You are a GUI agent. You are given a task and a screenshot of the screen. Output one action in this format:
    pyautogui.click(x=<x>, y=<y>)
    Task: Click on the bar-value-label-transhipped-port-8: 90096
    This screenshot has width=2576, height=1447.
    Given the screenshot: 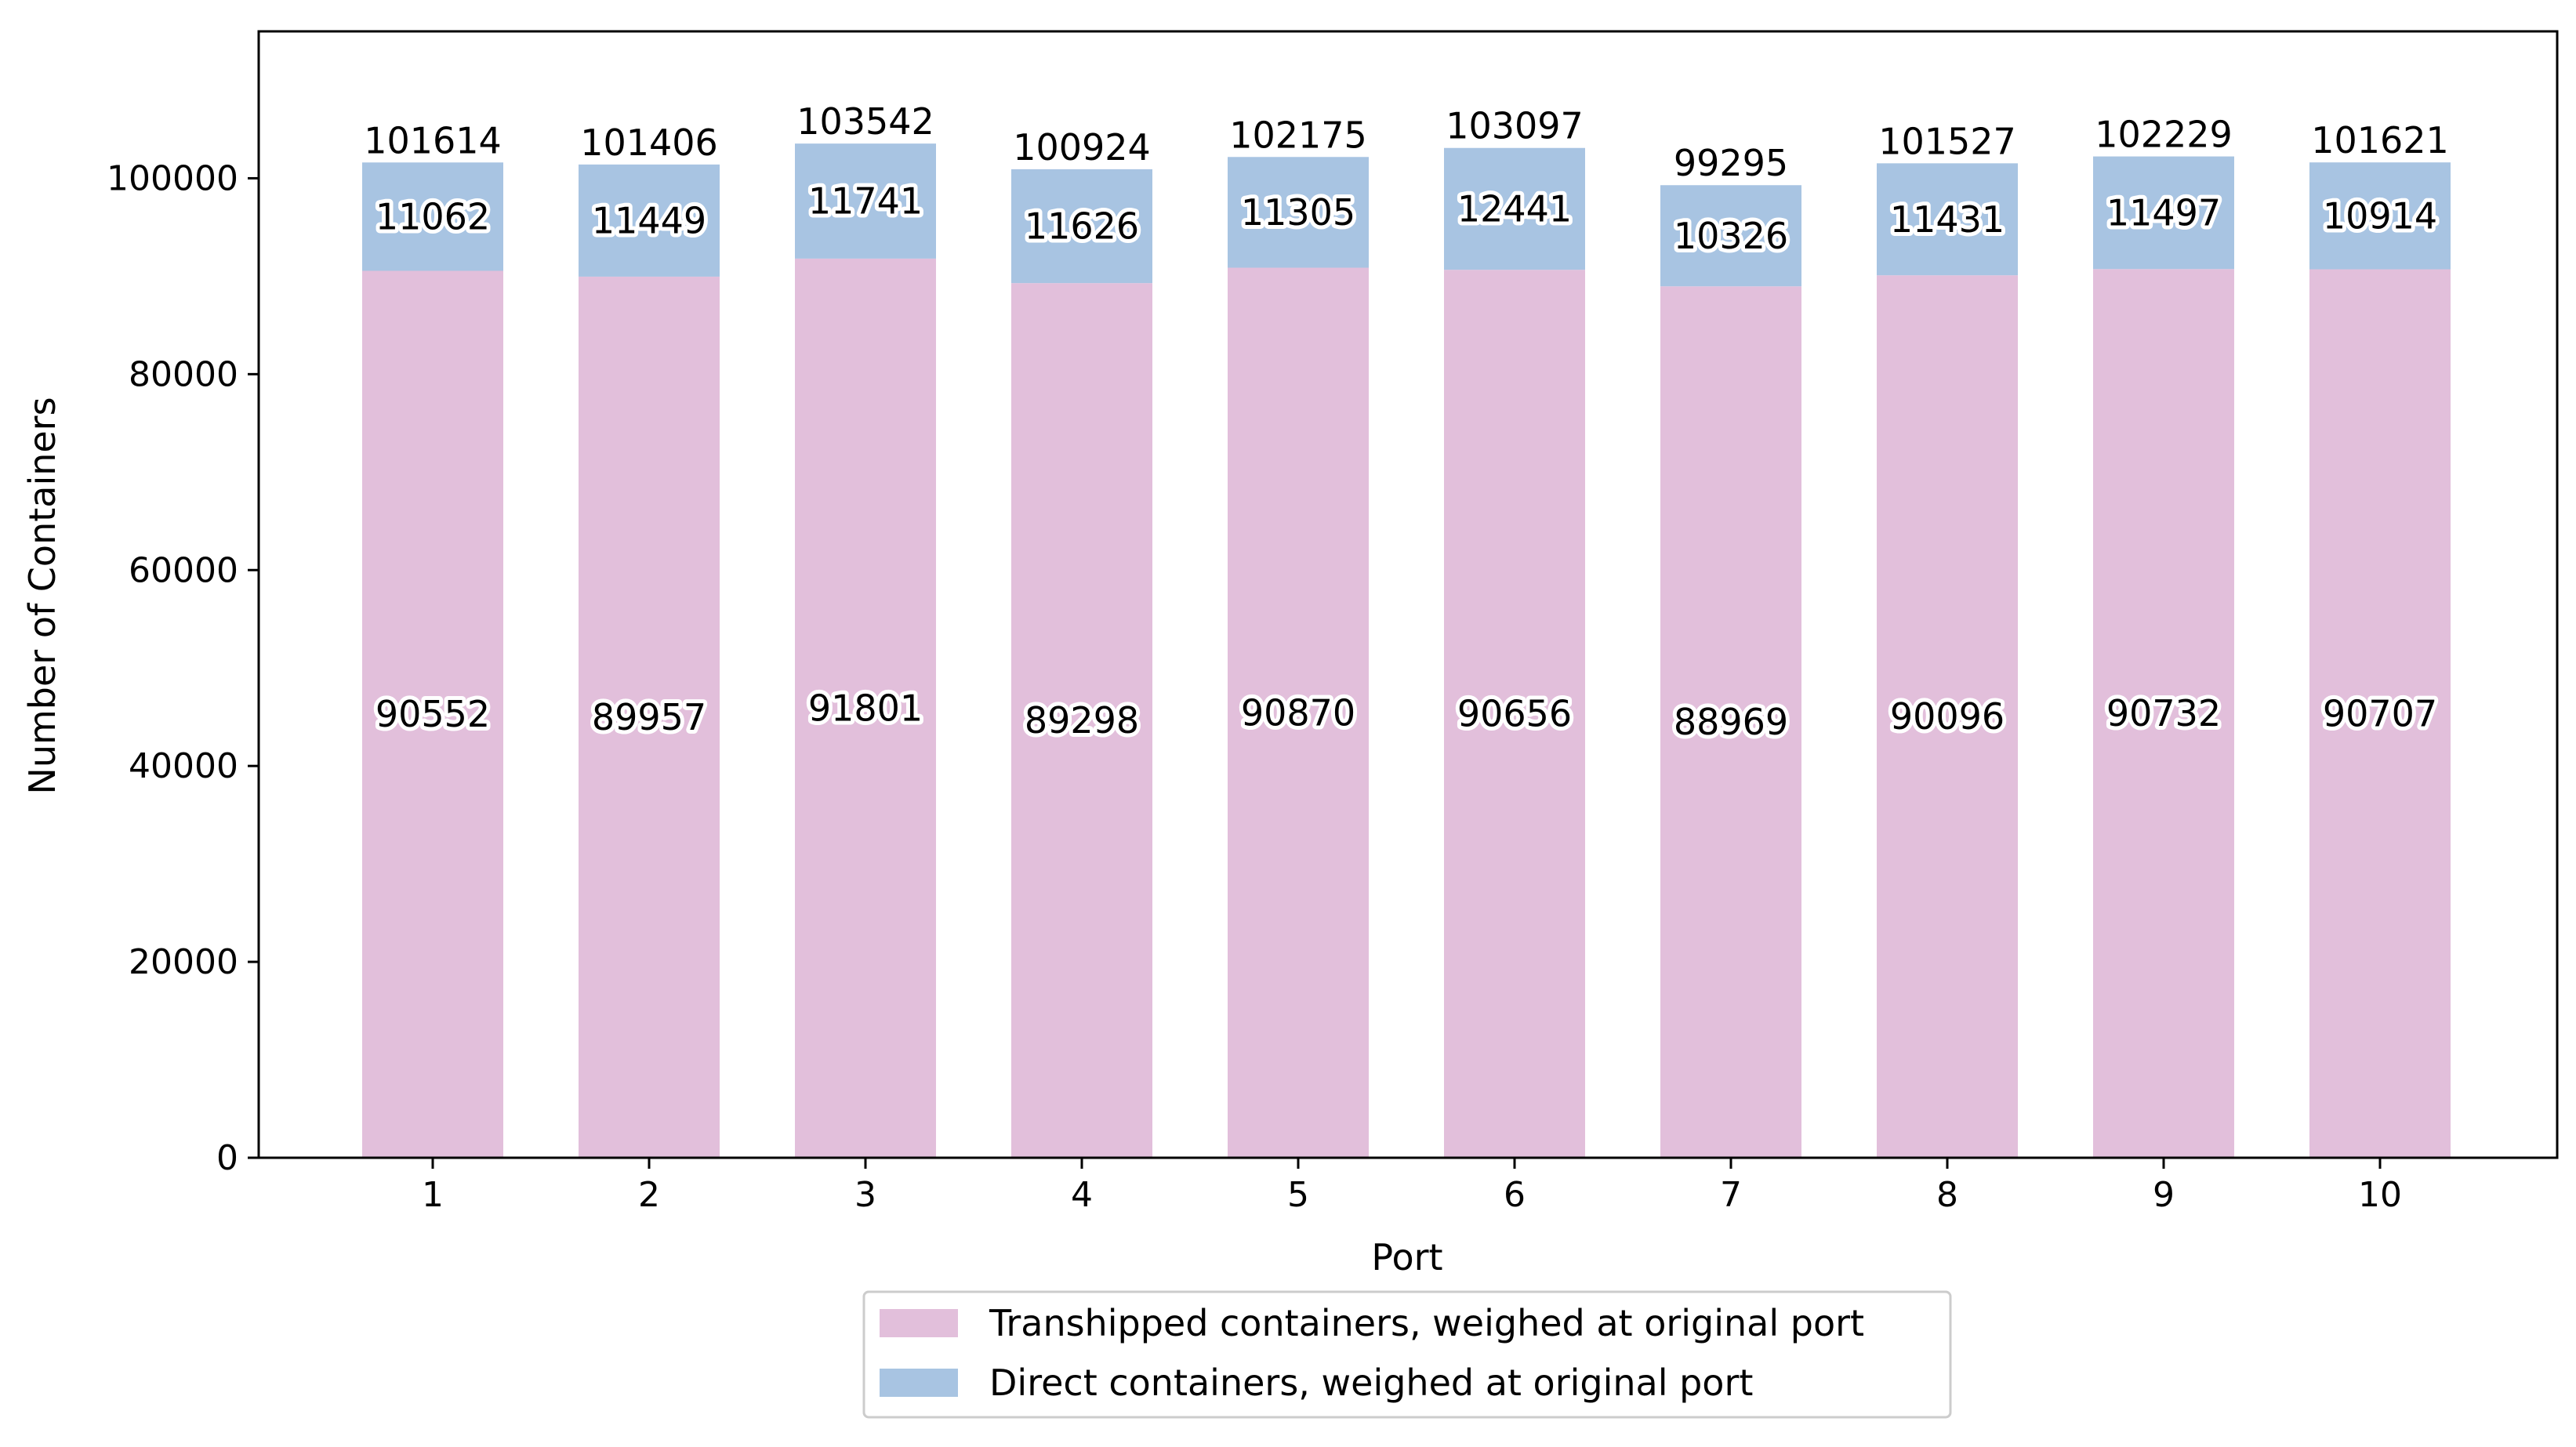 What is the action you would take?
    pyautogui.click(x=1948, y=716)
    